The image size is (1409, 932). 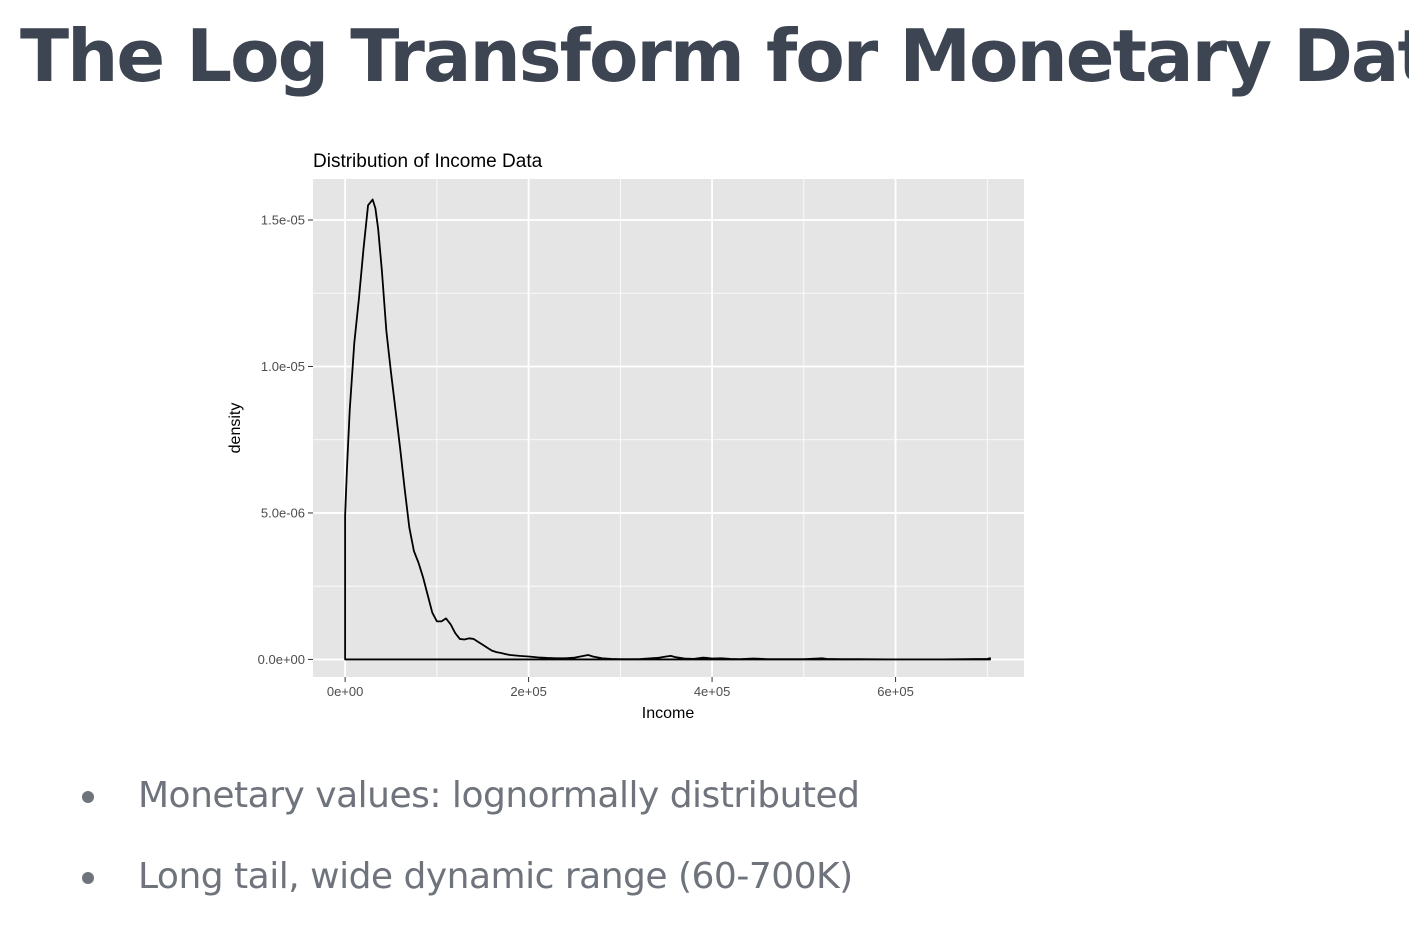 What do you see at coordinates (712, 691) in the screenshot?
I see `x-tick-label: 4e+05` at bounding box center [712, 691].